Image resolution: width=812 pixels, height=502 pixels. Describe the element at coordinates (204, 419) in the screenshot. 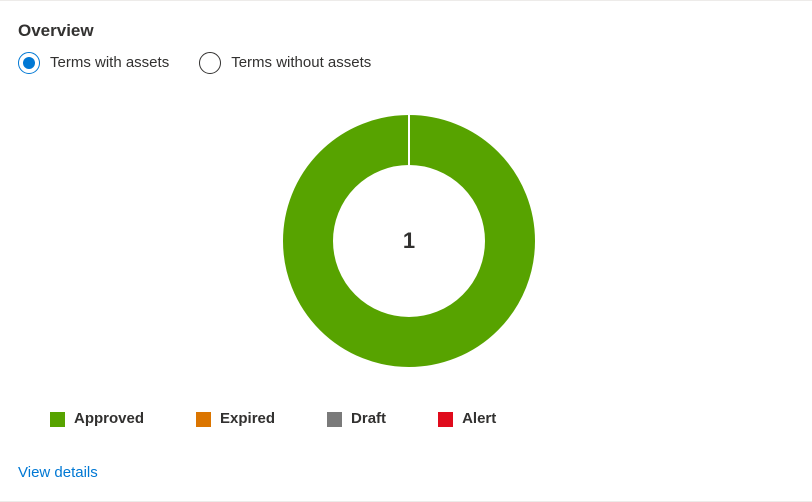

I see `legend-swatch-expired` at that location.